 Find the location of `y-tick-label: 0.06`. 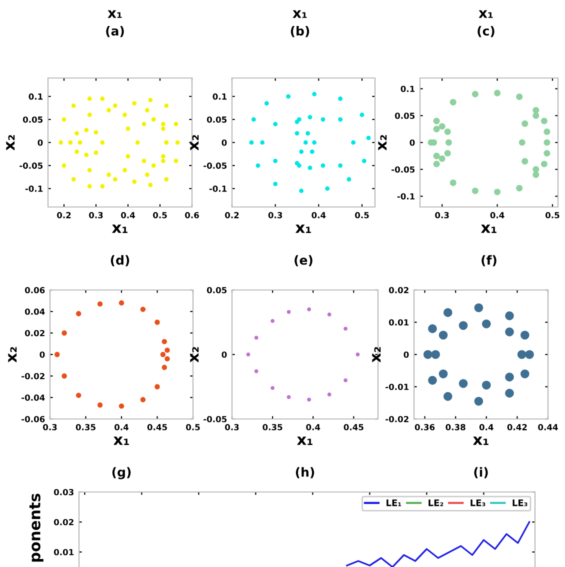

y-tick-label: 0.06 is located at coordinates (34, 290).